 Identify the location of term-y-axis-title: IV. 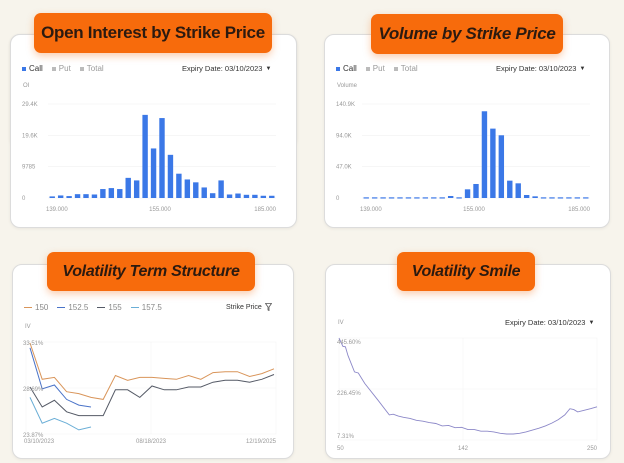
(28, 327).